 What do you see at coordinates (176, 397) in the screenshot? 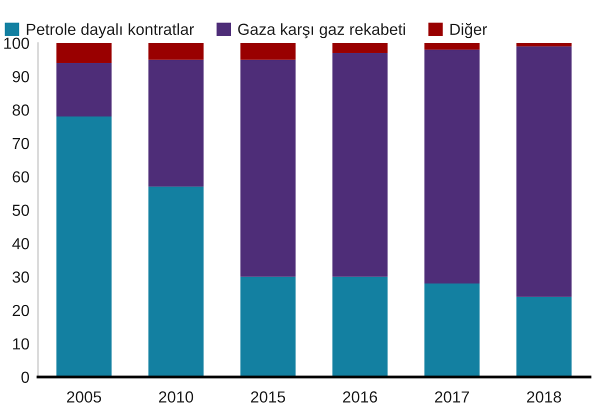
I see `x-tick-label: 2010` at bounding box center [176, 397].